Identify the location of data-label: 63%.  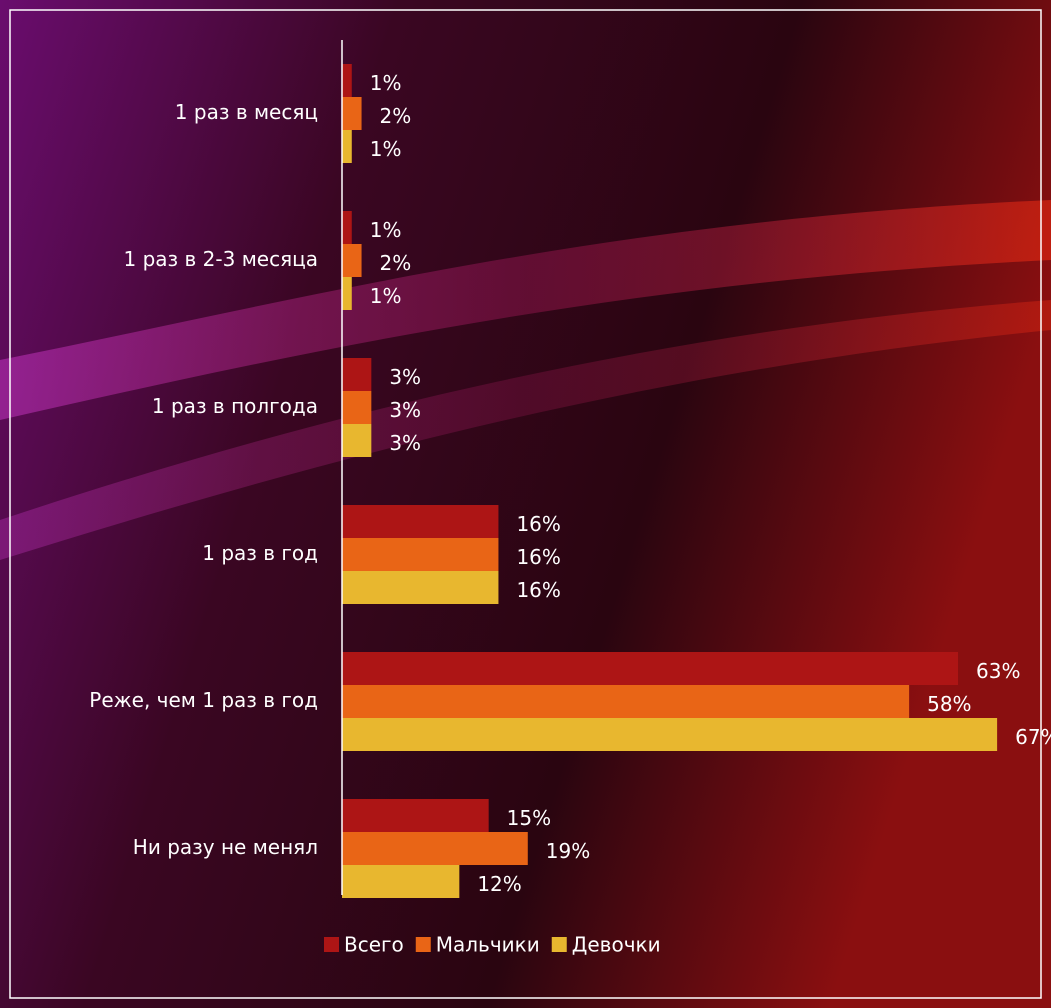
(998, 671).